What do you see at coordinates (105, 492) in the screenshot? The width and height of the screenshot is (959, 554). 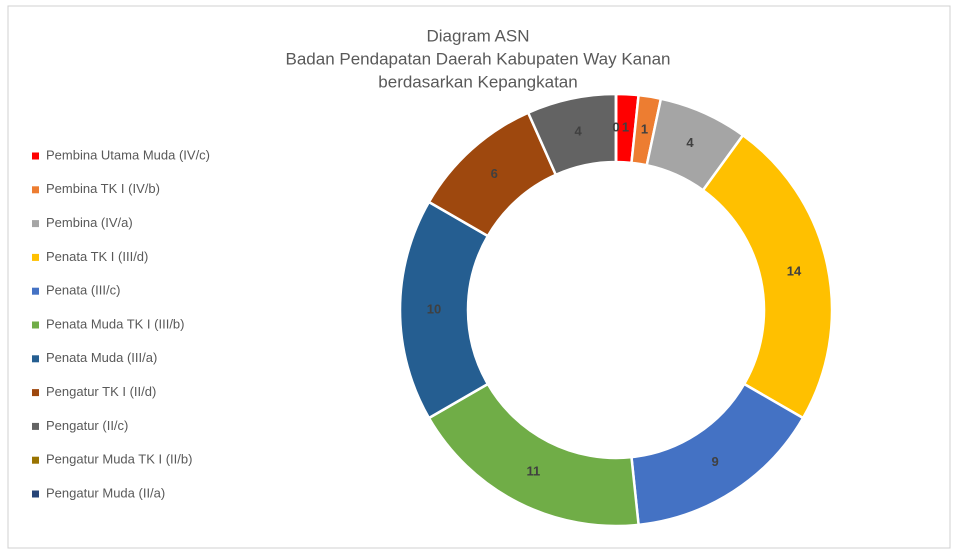 I see `legend-label: Pengatur Muda (II/a)` at bounding box center [105, 492].